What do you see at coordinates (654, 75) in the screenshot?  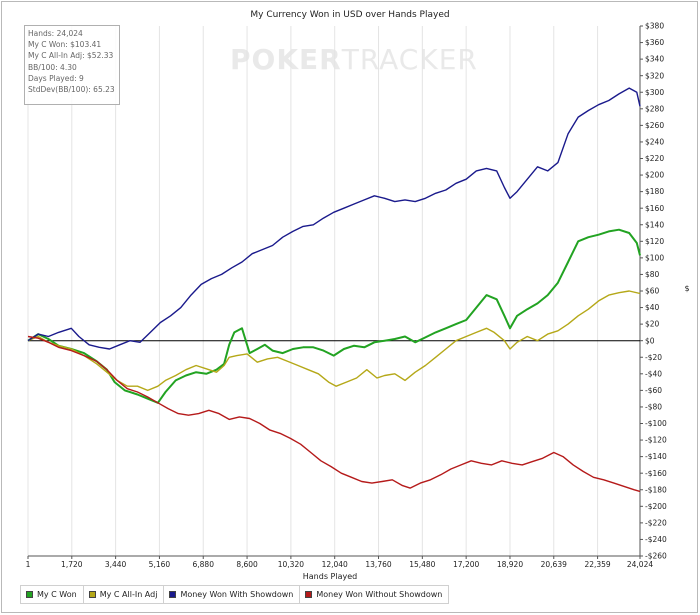 I see `y-tick-label: $320` at bounding box center [654, 75].